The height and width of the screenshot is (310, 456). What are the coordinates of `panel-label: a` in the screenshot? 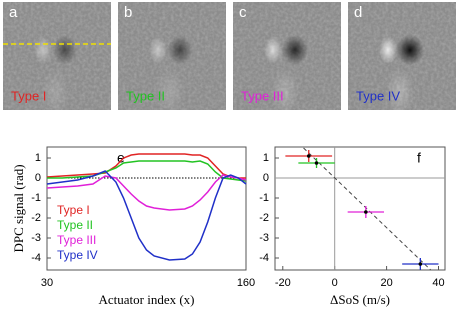 It's located at (13, 12).